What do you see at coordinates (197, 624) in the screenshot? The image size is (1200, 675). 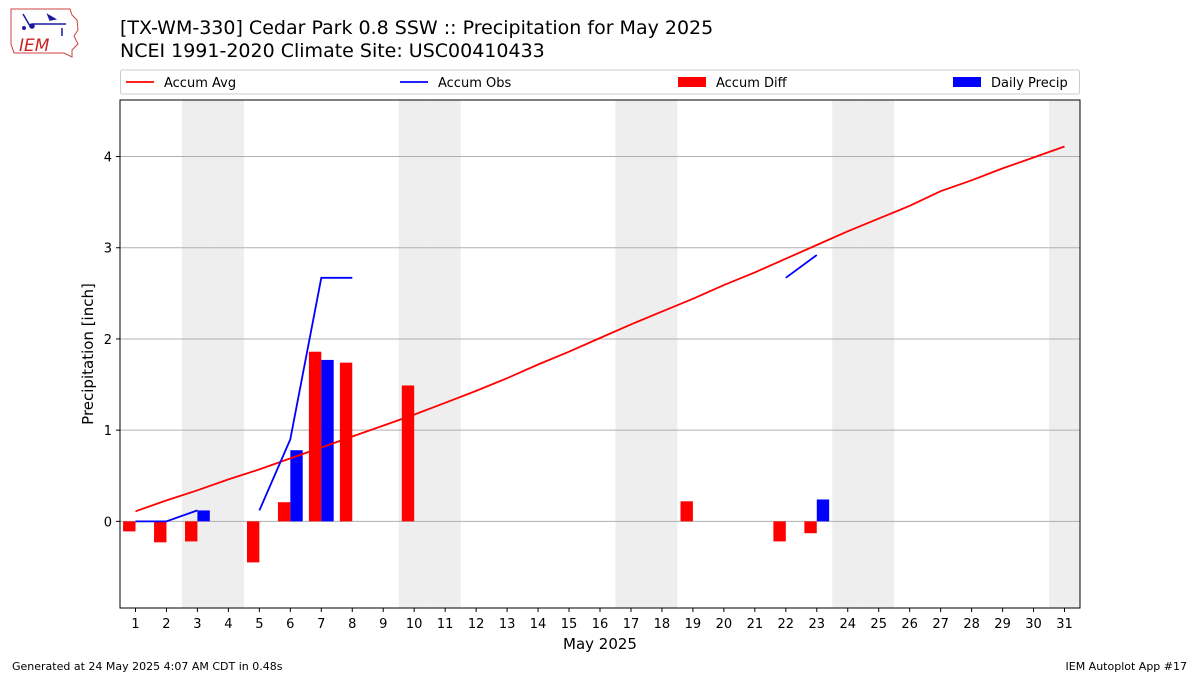 I see `x-tick-label: 3` at bounding box center [197, 624].